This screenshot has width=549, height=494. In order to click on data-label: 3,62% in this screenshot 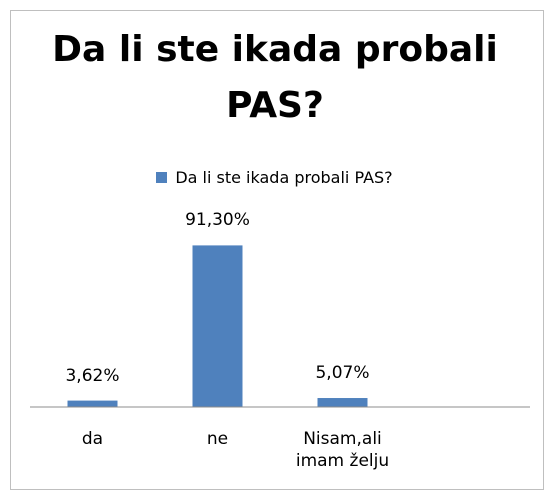, I will do `click(92, 375)`.